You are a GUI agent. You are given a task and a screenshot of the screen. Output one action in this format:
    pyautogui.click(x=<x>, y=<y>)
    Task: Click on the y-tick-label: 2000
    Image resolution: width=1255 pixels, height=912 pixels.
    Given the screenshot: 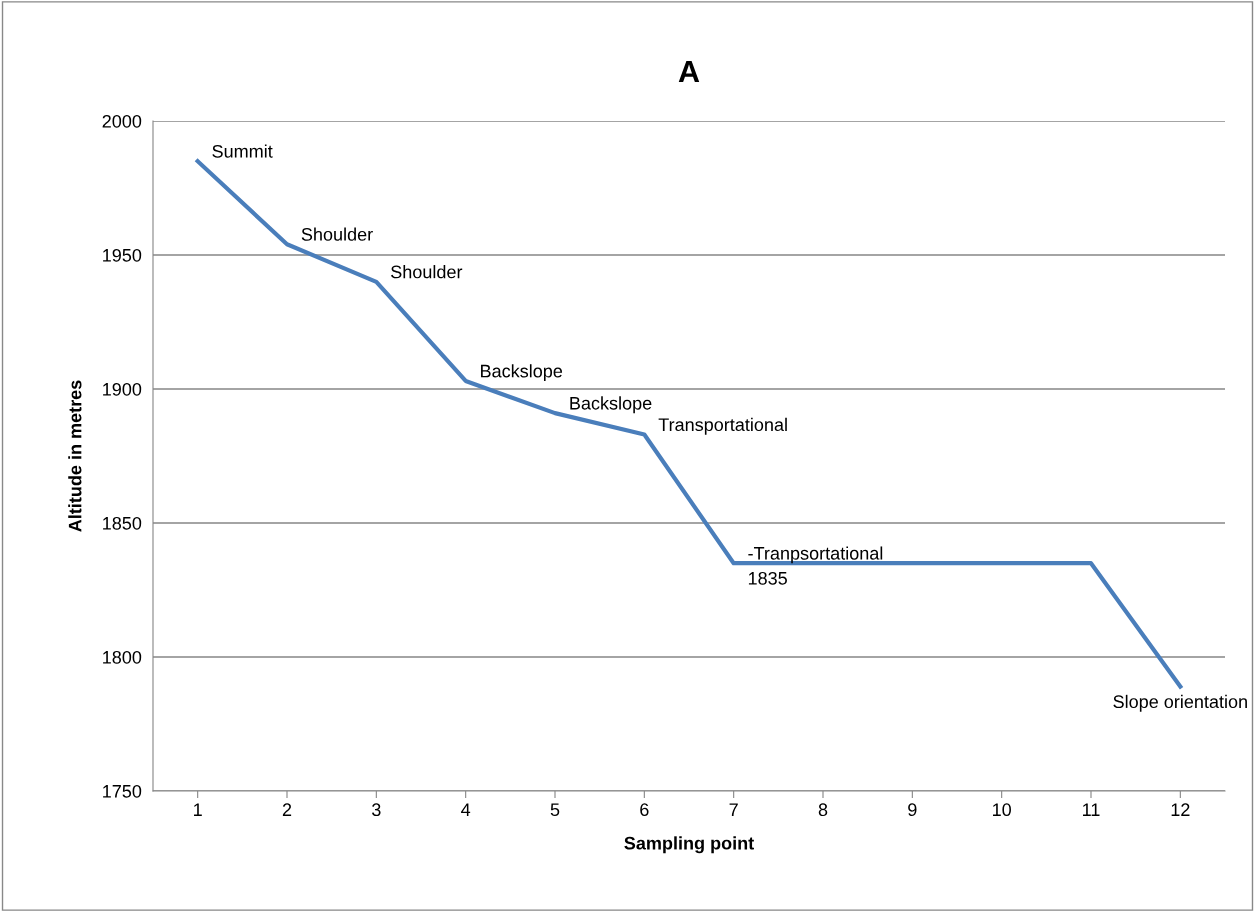 What is the action you would take?
    pyautogui.click(x=122, y=121)
    